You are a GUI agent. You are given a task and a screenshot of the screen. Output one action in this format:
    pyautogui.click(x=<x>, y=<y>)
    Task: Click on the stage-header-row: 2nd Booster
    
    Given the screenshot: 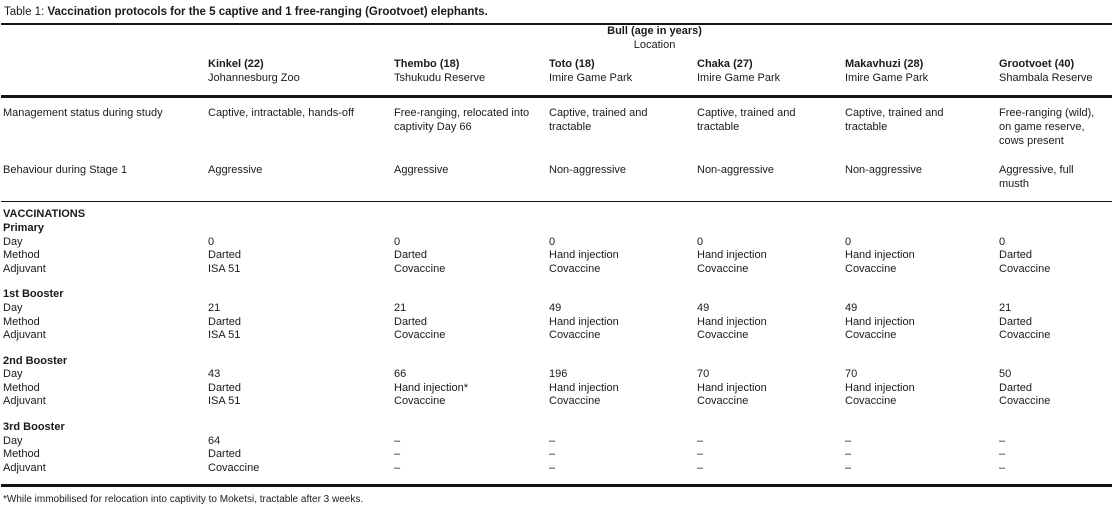 What is the action you would take?
    pyautogui.click(x=556, y=356)
    